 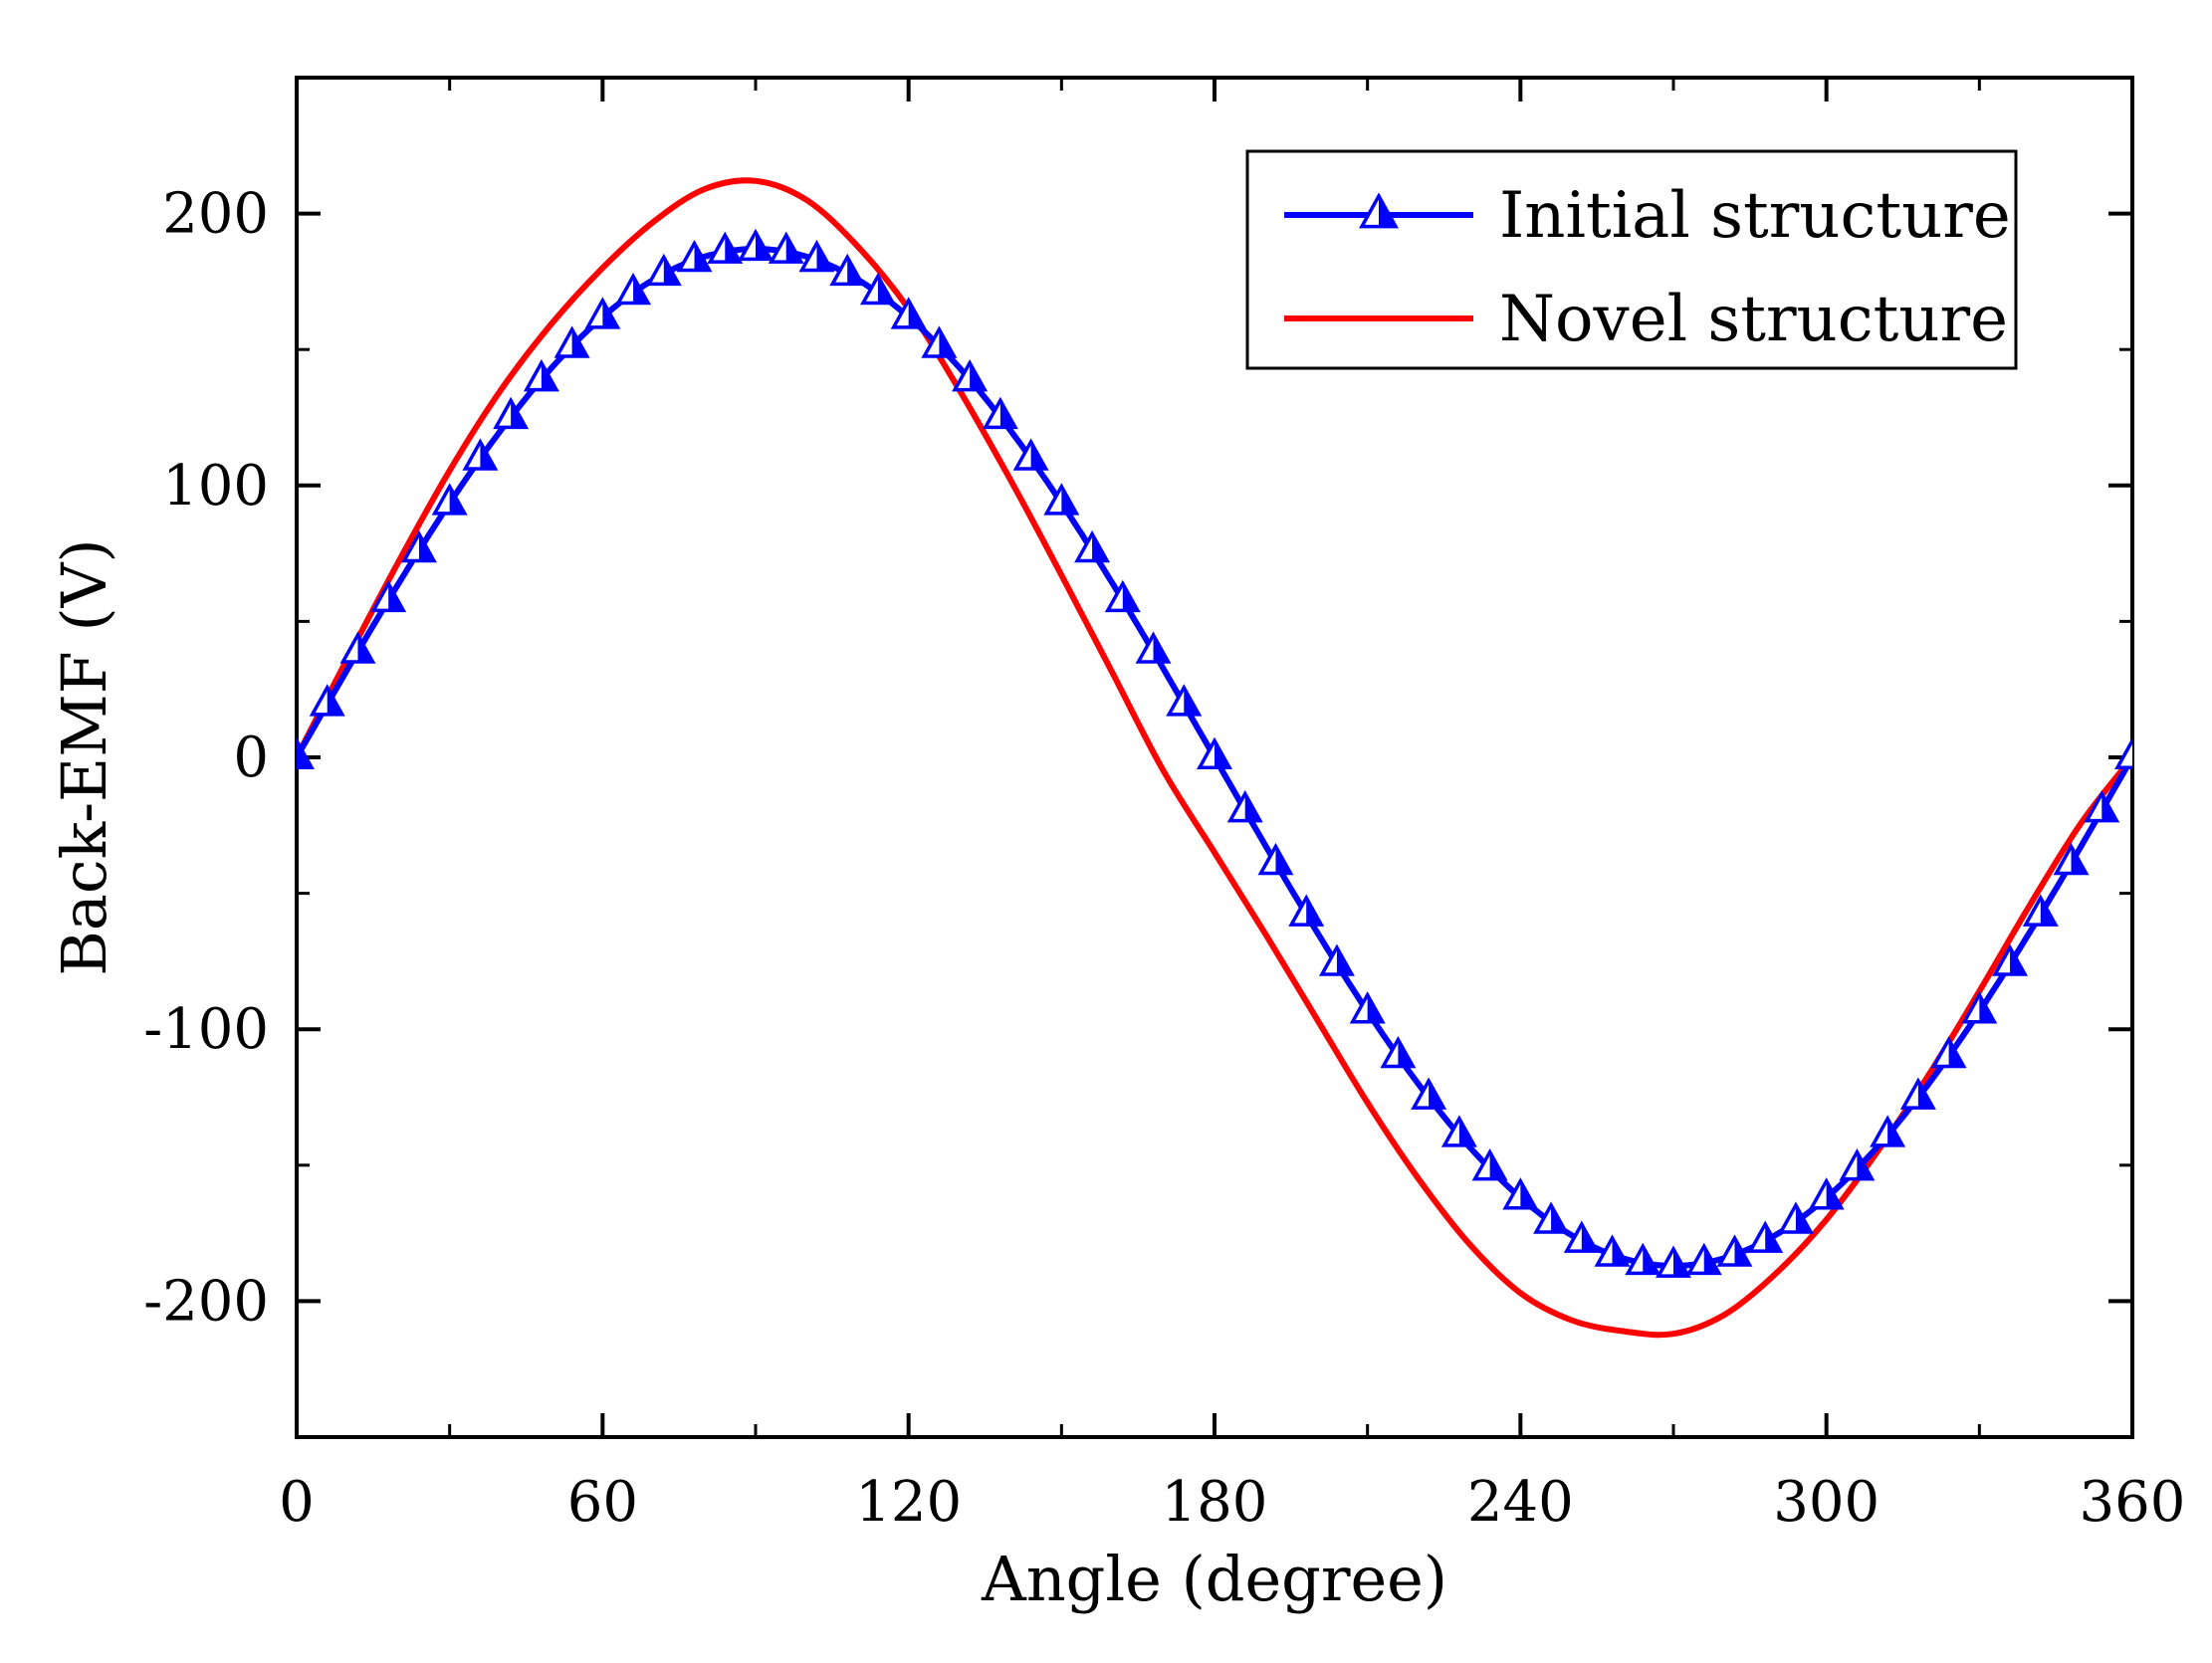 What do you see at coordinates (2123, 753) in the screenshot?
I see `data-point-marker` at bounding box center [2123, 753].